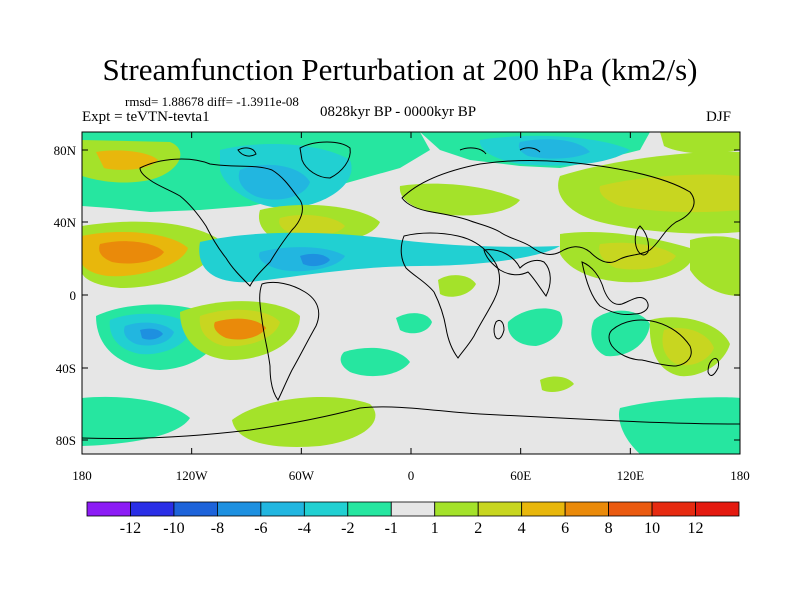 This screenshot has height=600, width=800. Describe the element at coordinates (398, 112) in the screenshot. I see `period-label: 0828kyr BP - 0000kyr BP` at that location.